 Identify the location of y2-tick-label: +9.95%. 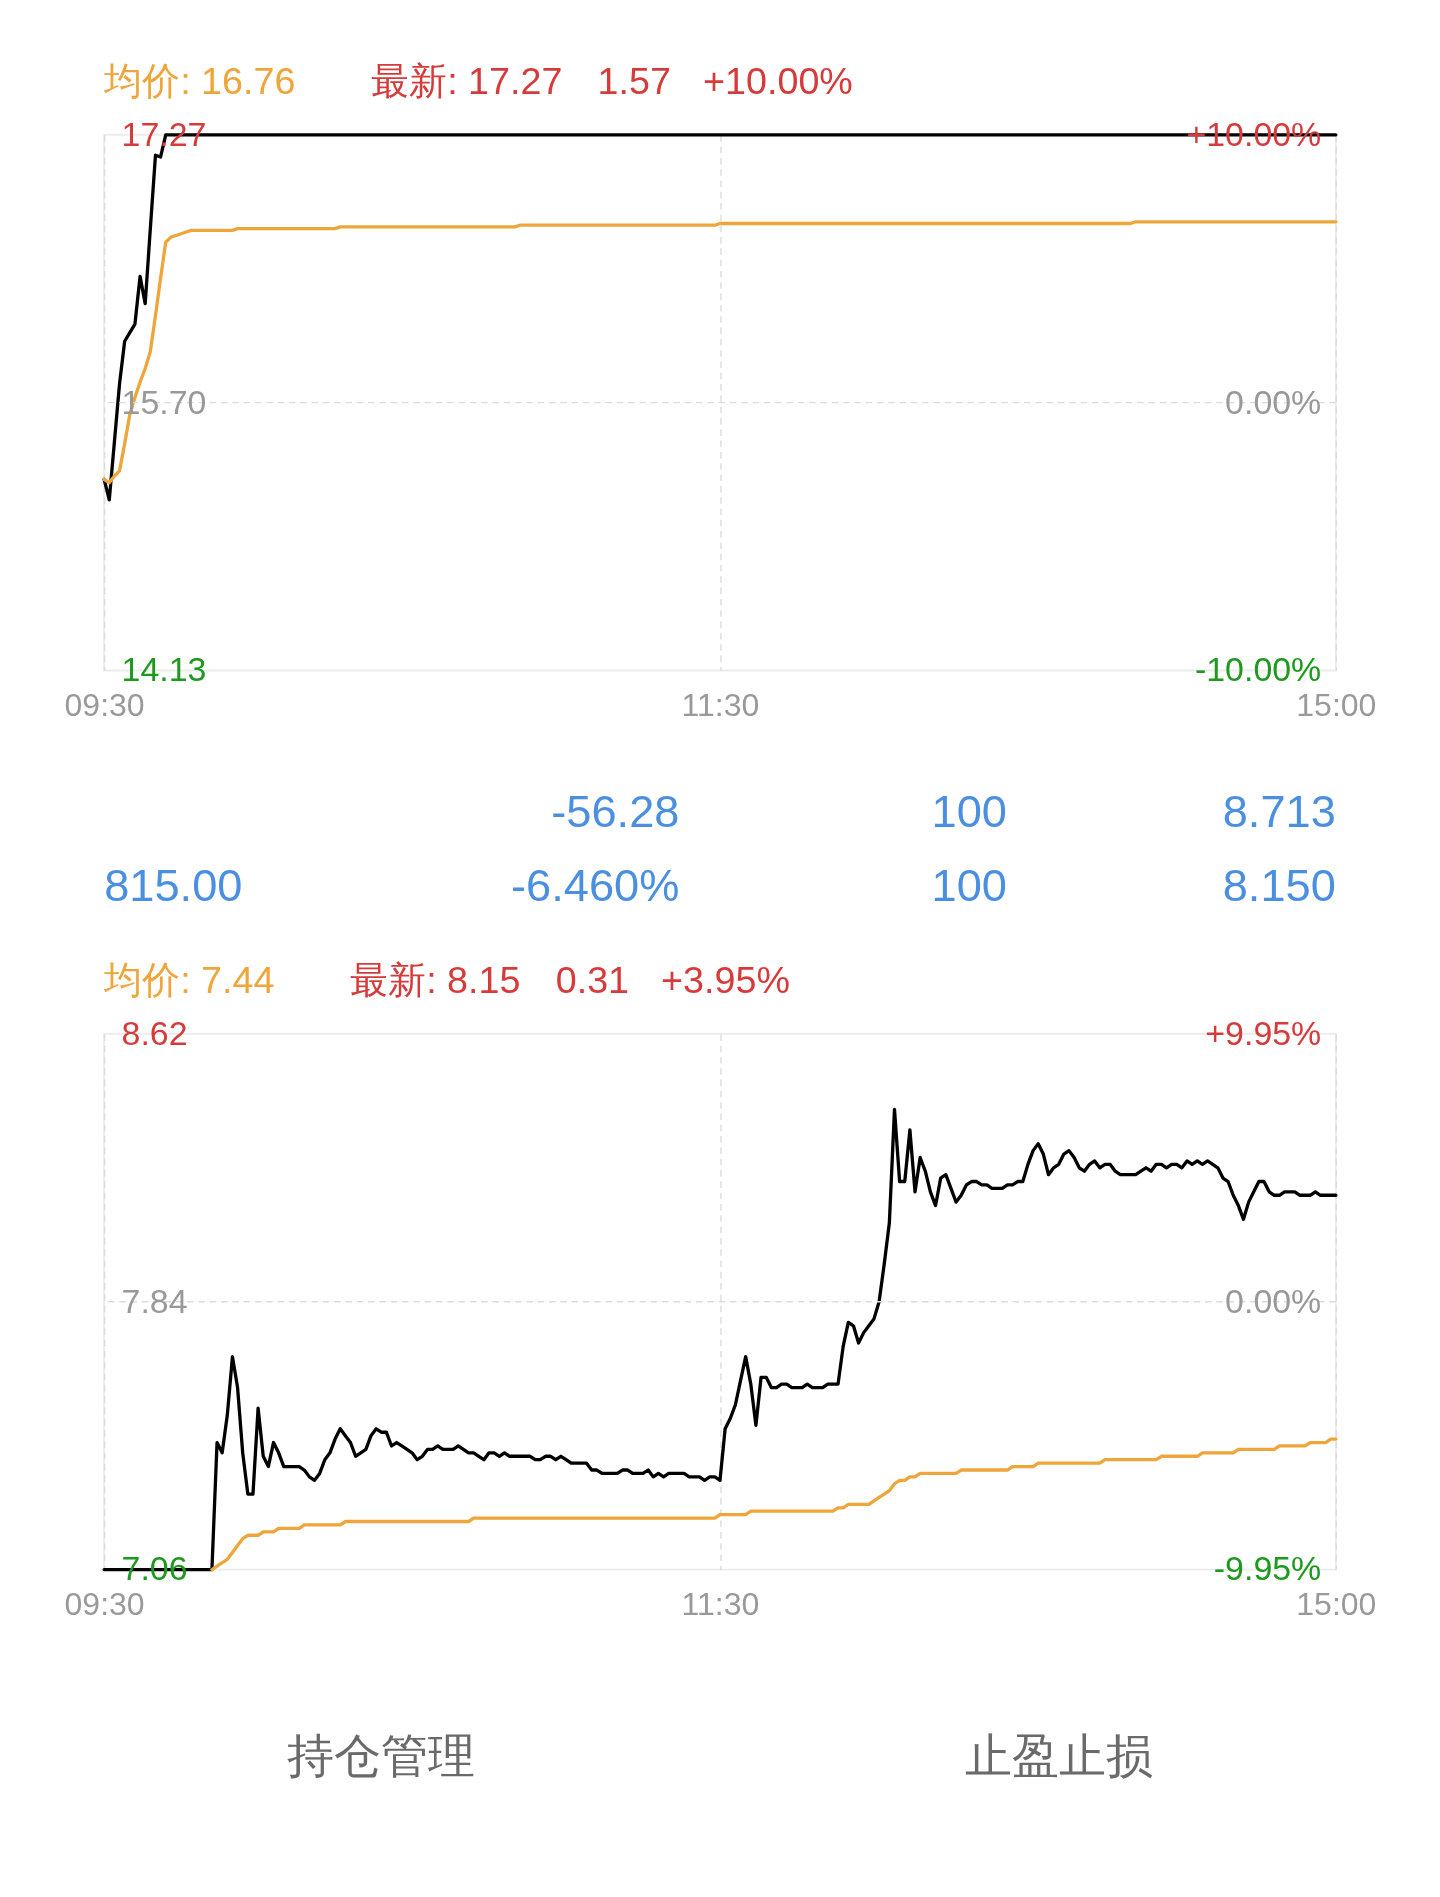
(1263, 1032).